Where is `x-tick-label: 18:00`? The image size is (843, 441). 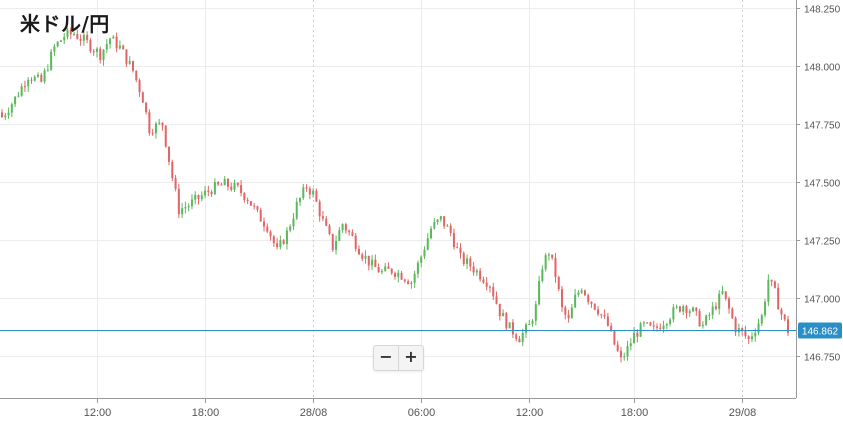 x-tick-label: 18:00 is located at coordinates (206, 413).